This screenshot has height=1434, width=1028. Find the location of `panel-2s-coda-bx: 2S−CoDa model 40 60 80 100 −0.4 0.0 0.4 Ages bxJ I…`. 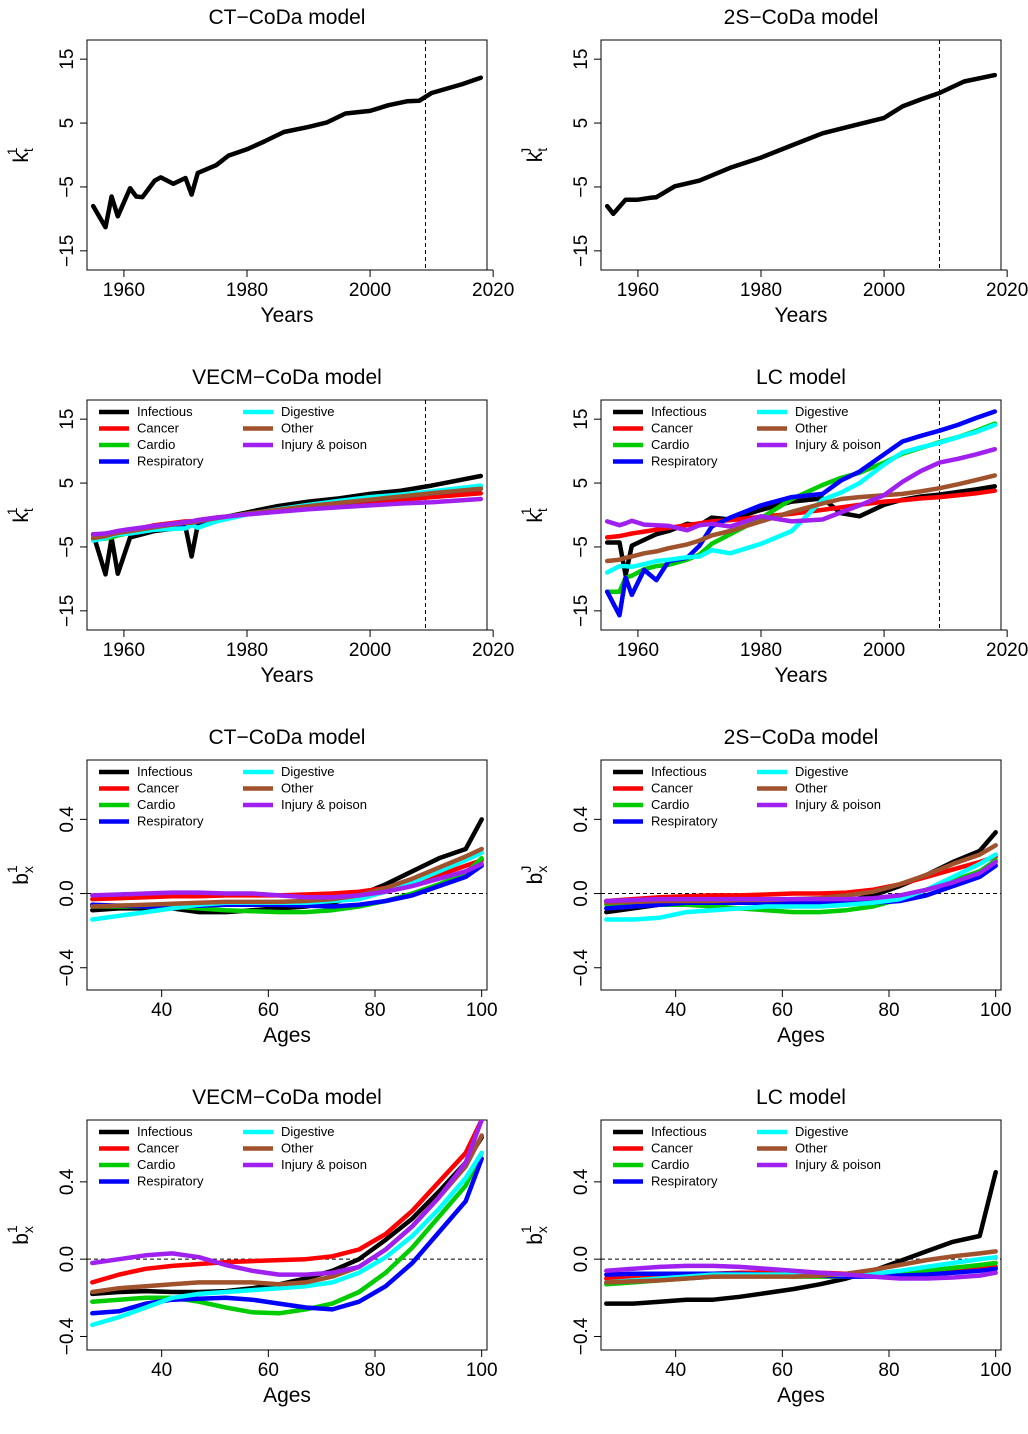

panel-2s-coda-bx: 2S−CoDa model 40 60 80 100 −0.4 0.0 0.4 Ages bxJ I… is located at coordinates (765, 886).